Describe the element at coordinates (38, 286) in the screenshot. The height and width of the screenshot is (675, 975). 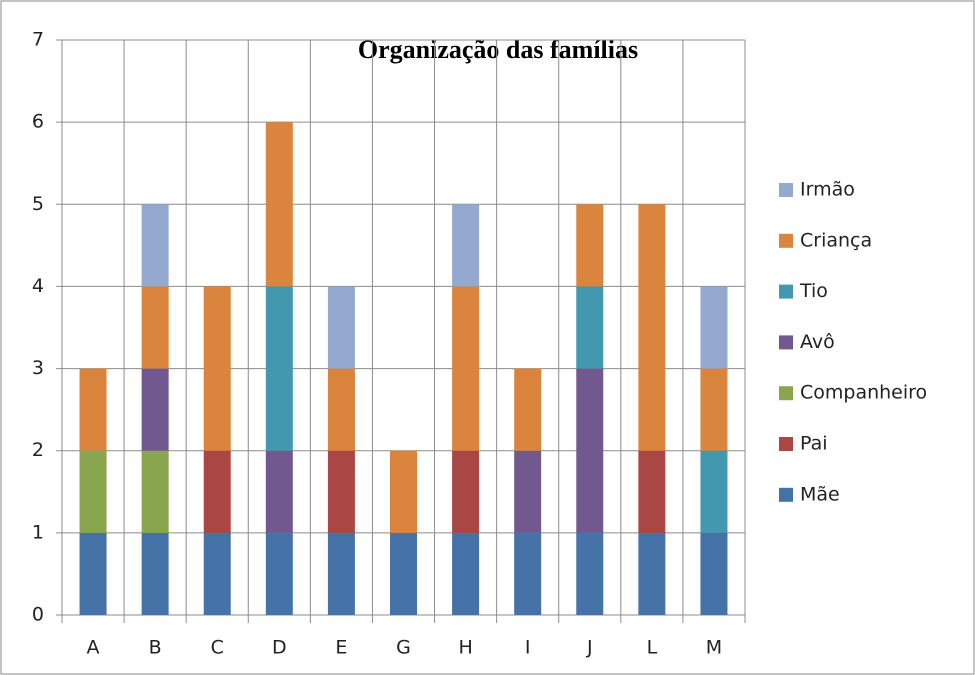
I see `y-tick-label: 4` at that location.